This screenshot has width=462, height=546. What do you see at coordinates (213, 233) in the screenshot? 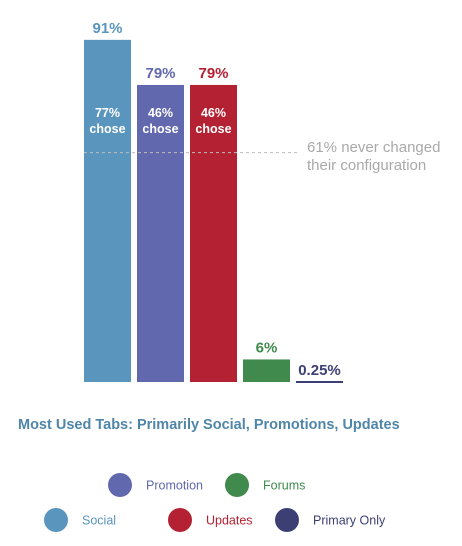
I see `bar-updates` at bounding box center [213, 233].